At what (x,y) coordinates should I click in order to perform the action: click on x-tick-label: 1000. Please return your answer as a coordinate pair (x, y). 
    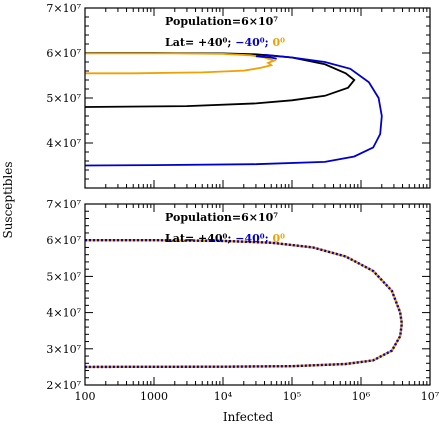
    Looking at the image, I should click on (154, 396).